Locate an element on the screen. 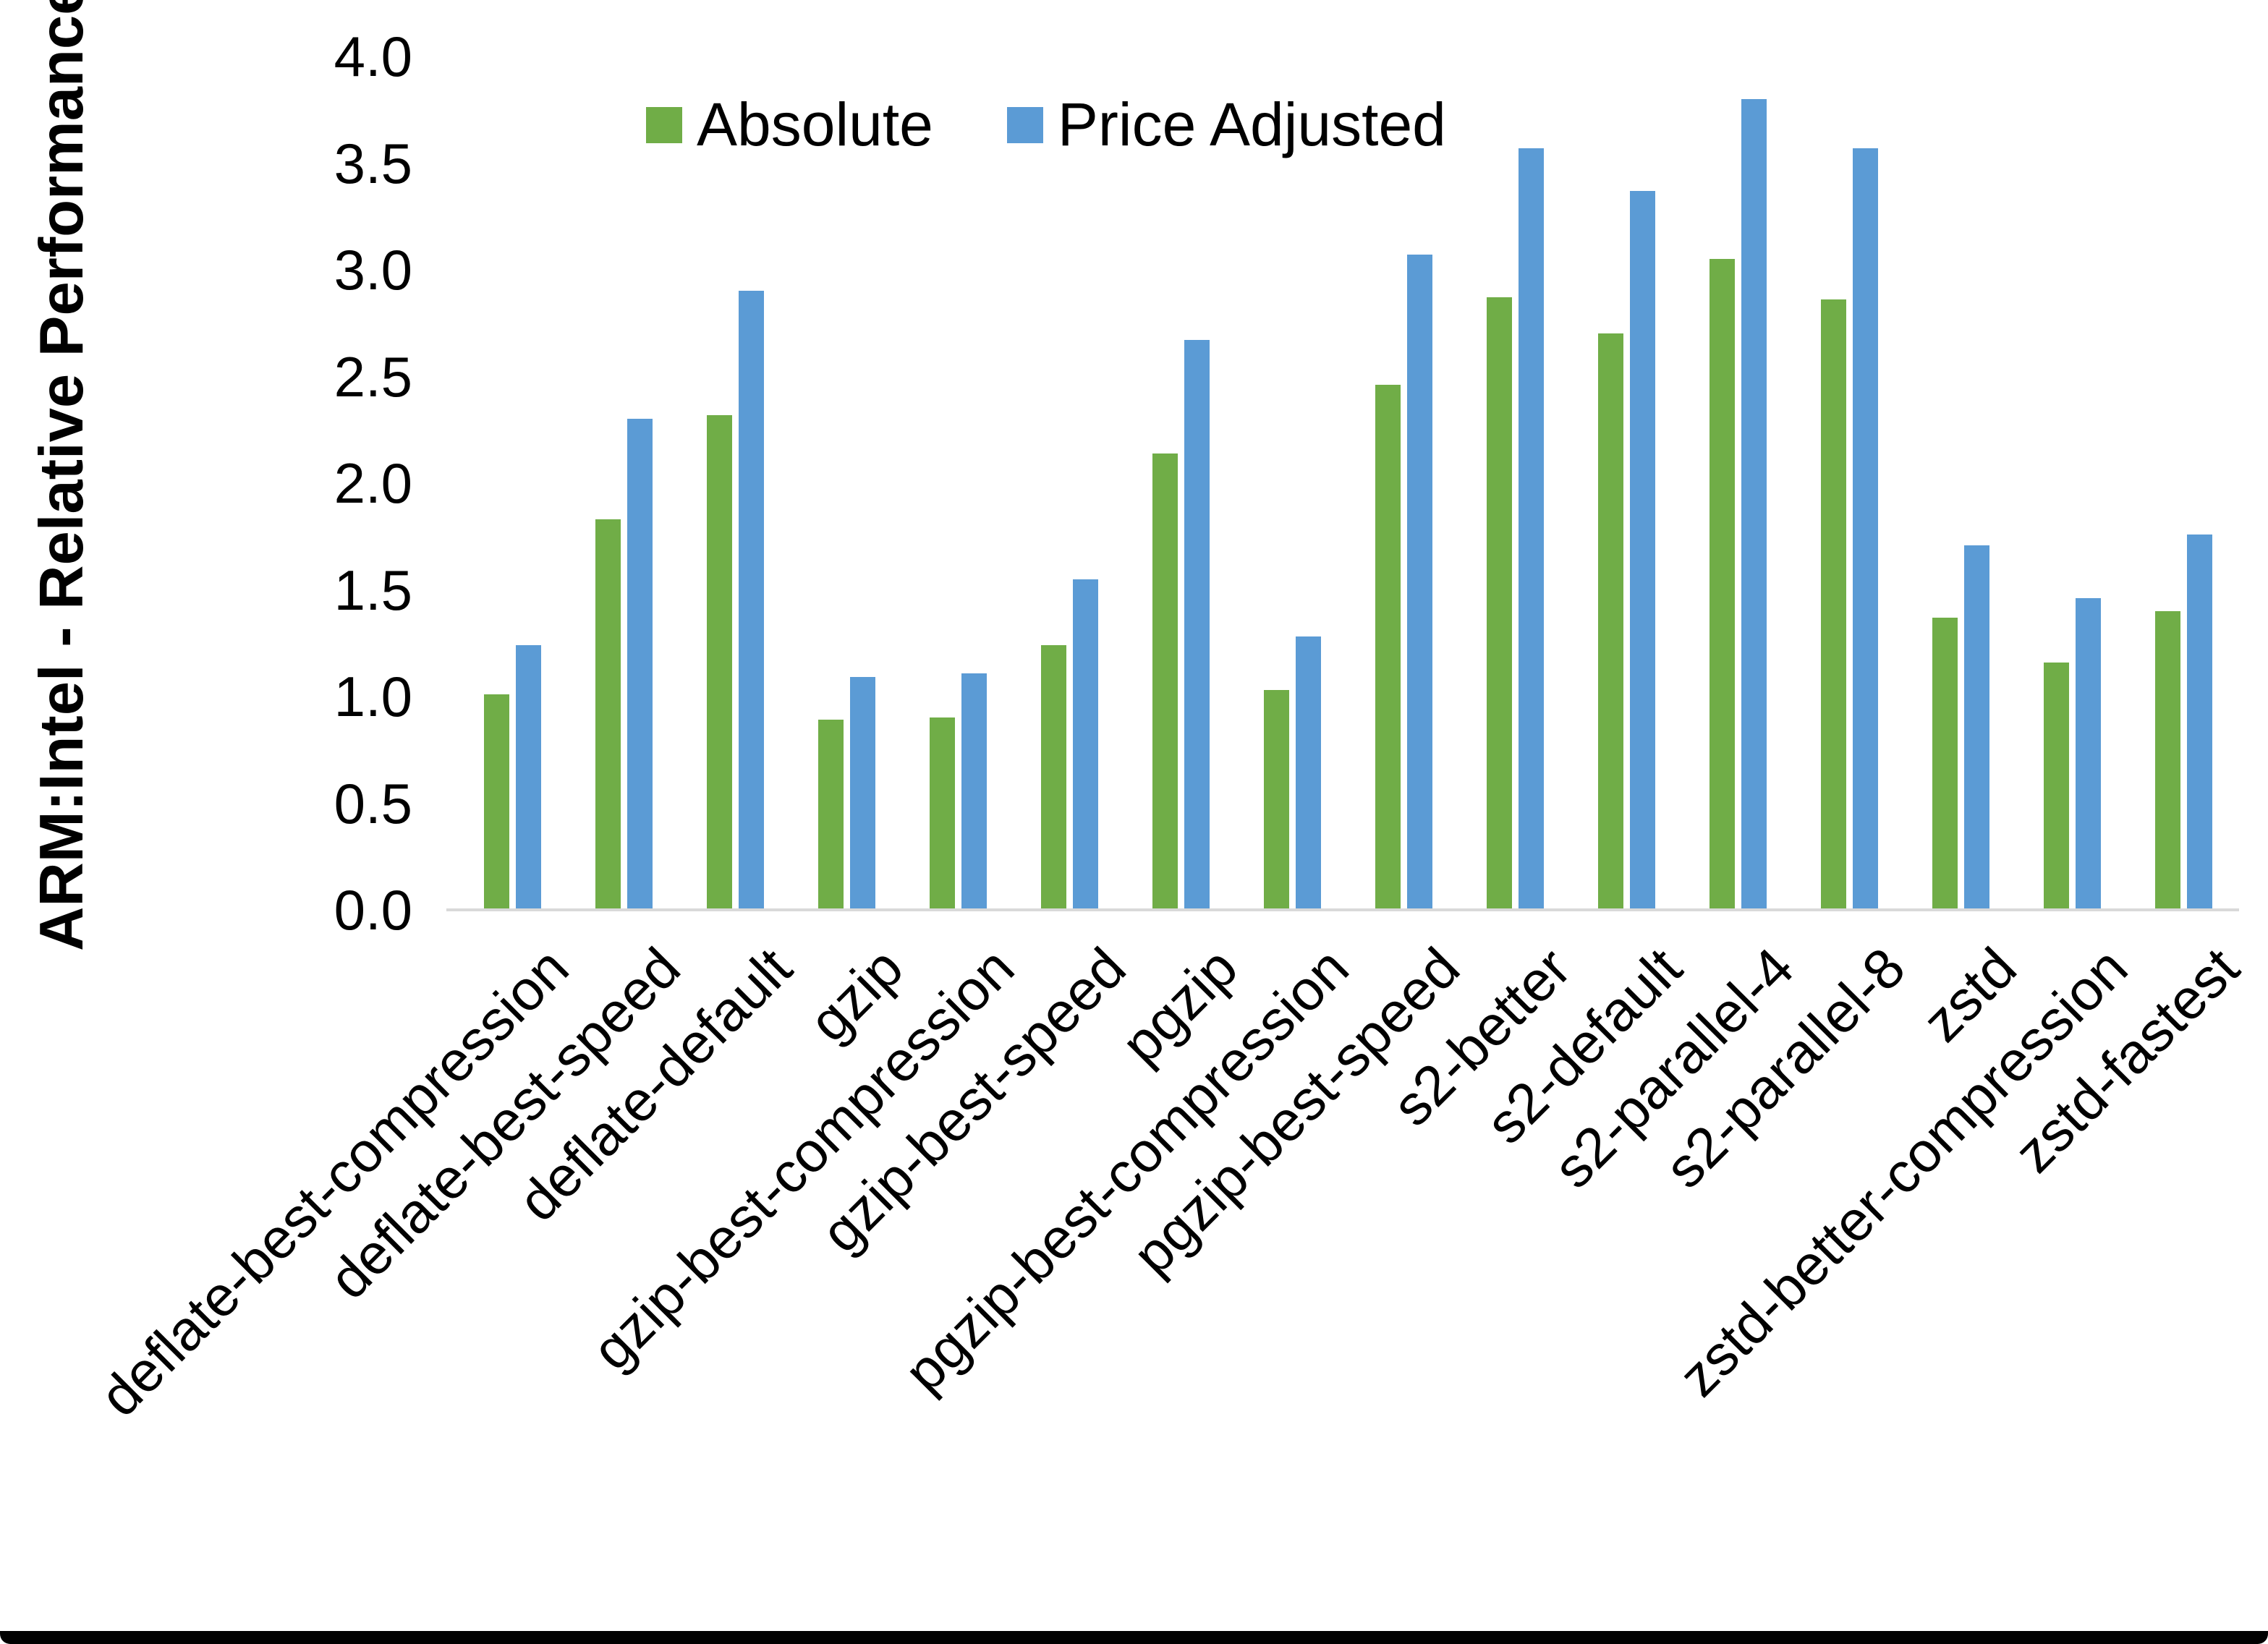 This screenshot has width=2268, height=1644. bar-price-adjusted-deflate-best-speed is located at coordinates (640, 664).